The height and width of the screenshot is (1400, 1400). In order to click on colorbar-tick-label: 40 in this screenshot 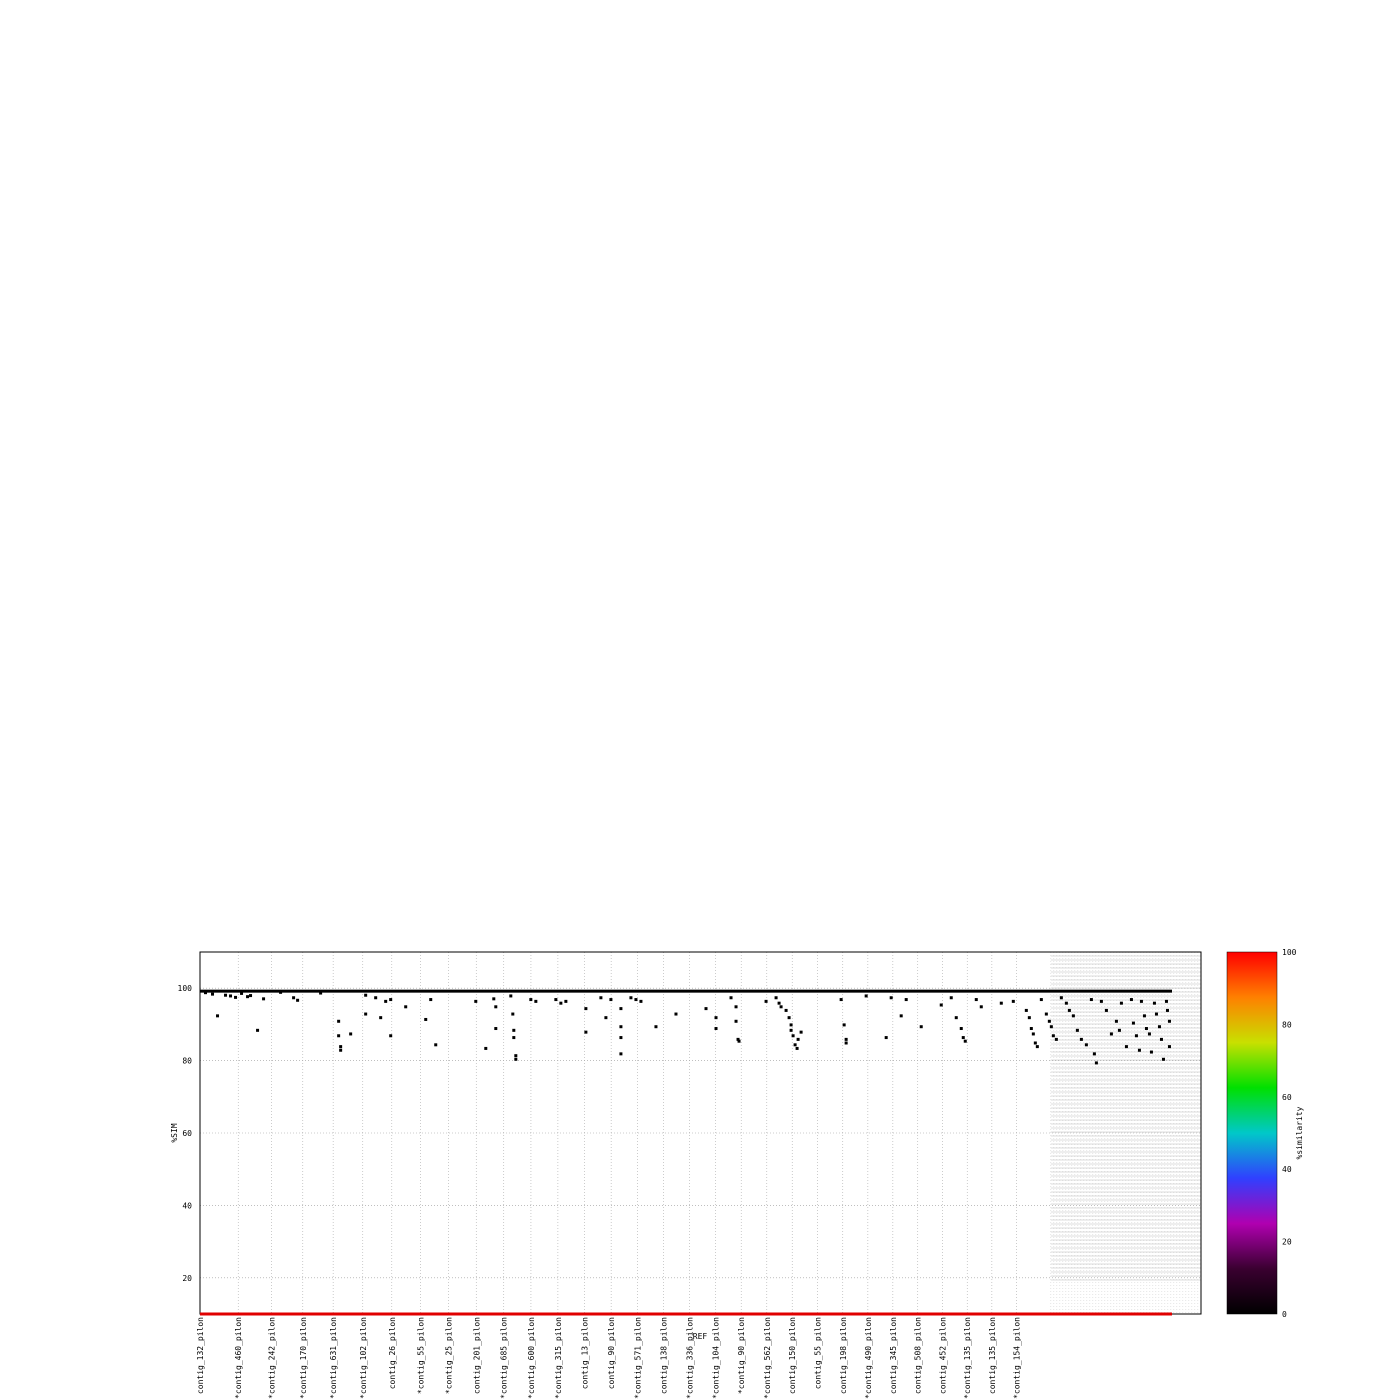, I will do `click(1287, 1169)`.